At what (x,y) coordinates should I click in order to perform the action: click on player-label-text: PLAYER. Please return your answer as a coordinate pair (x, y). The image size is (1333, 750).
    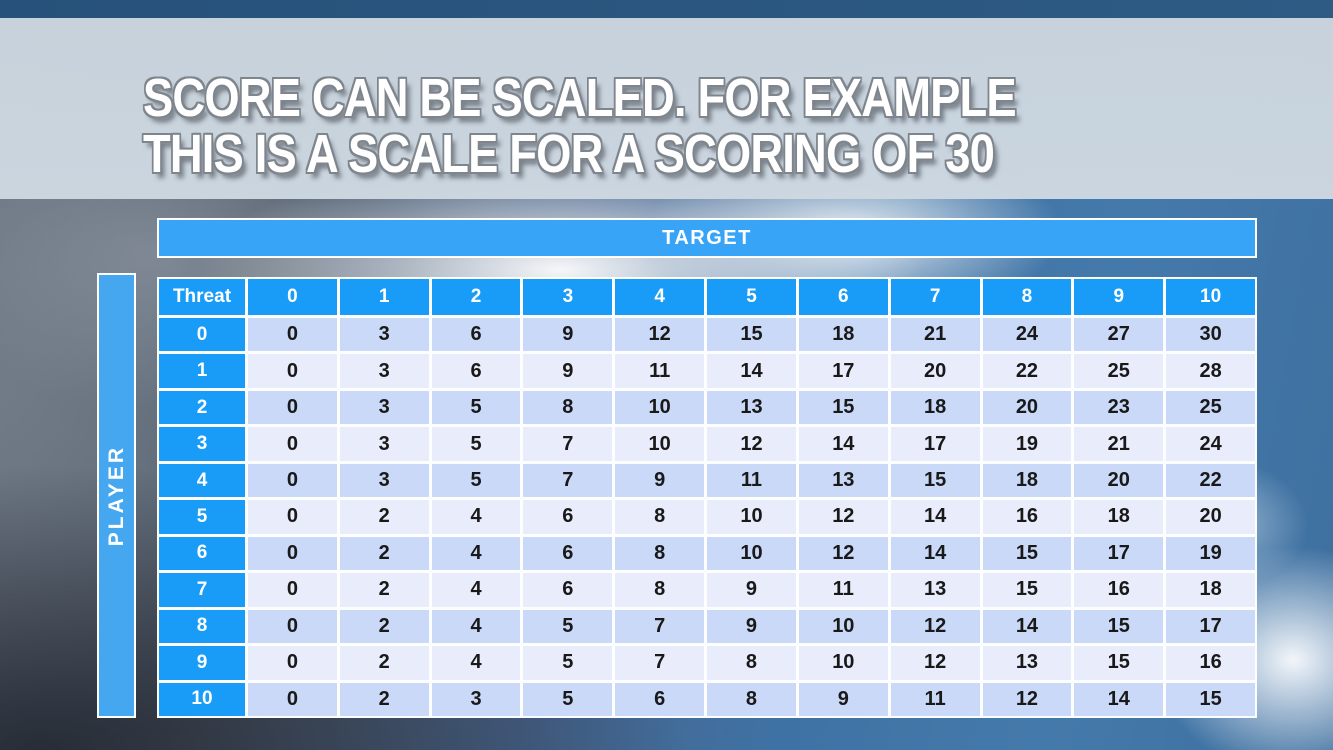
    Looking at the image, I should click on (116, 495).